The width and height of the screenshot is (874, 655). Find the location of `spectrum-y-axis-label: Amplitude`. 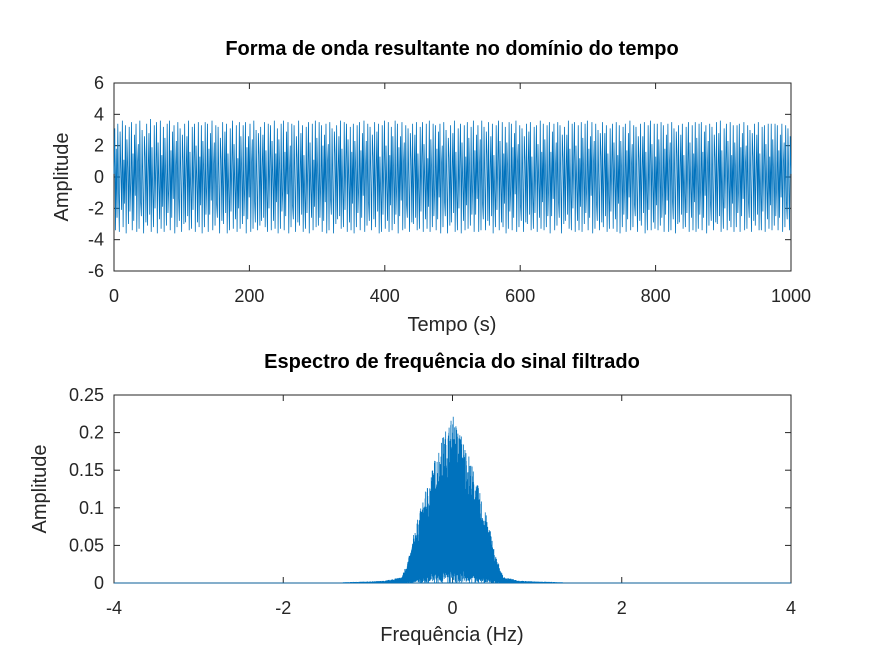

spectrum-y-axis-label: Amplitude is located at coordinates (40, 489).